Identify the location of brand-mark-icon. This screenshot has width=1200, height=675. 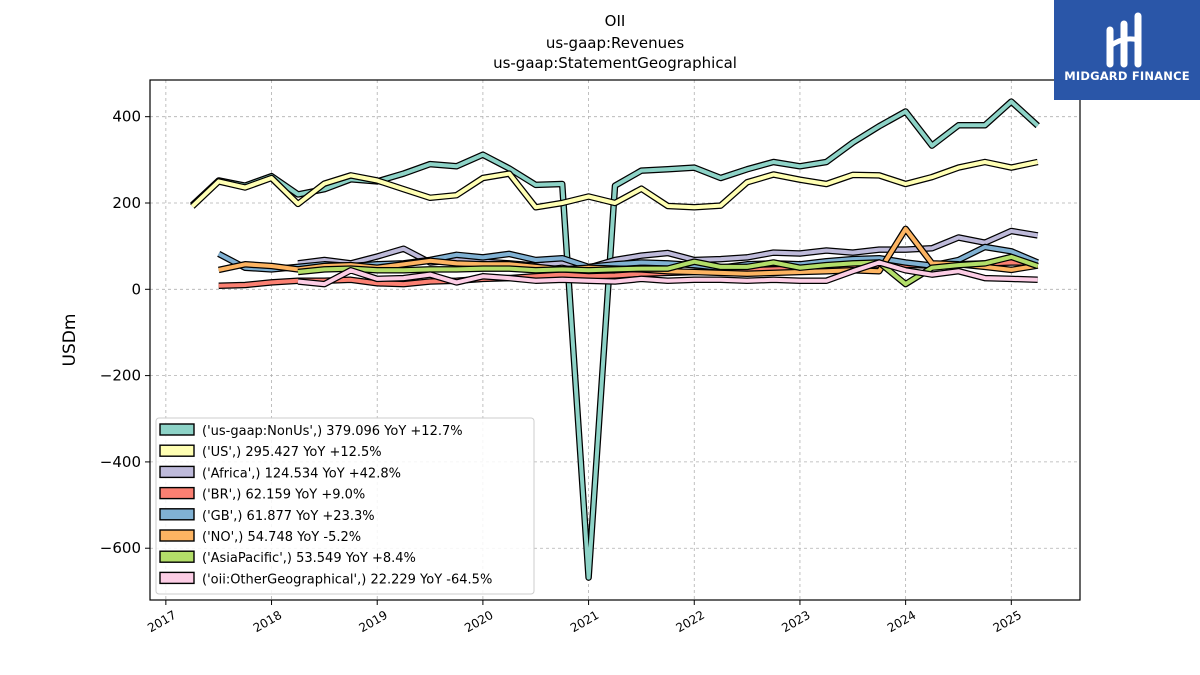
(1124, 40).